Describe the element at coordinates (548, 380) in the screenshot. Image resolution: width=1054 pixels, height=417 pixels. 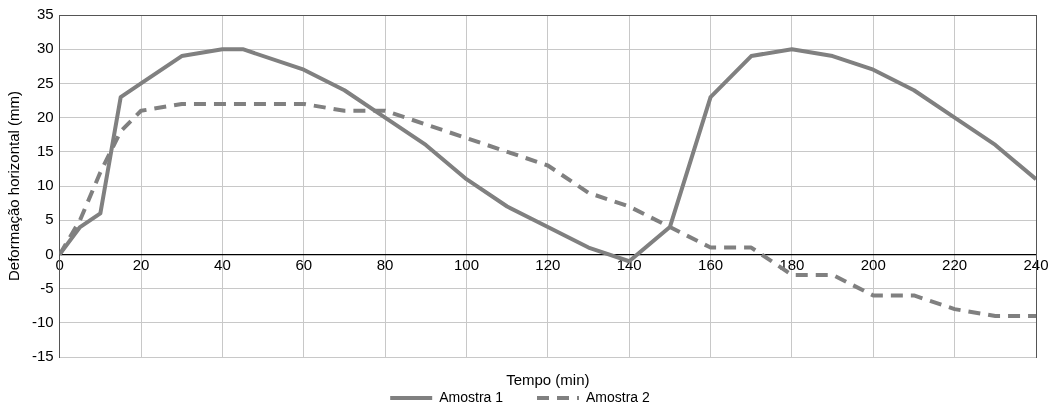
I see `x-axis-title: Tempo (min)` at that location.